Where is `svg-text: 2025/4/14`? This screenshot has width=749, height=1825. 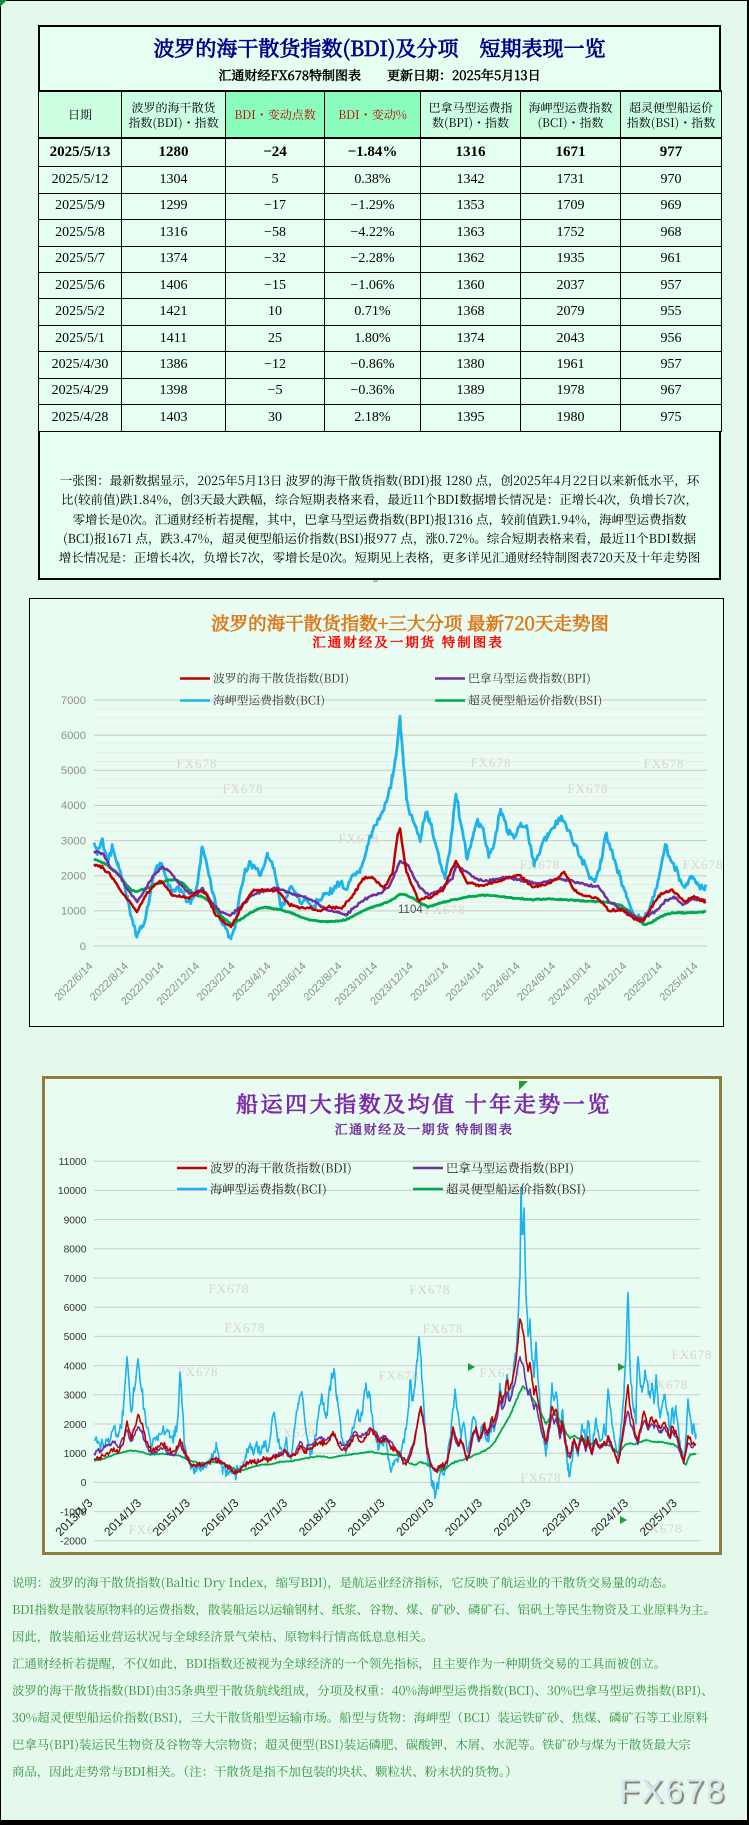
svg-text: 2025/4/14 is located at coordinates (679, 981).